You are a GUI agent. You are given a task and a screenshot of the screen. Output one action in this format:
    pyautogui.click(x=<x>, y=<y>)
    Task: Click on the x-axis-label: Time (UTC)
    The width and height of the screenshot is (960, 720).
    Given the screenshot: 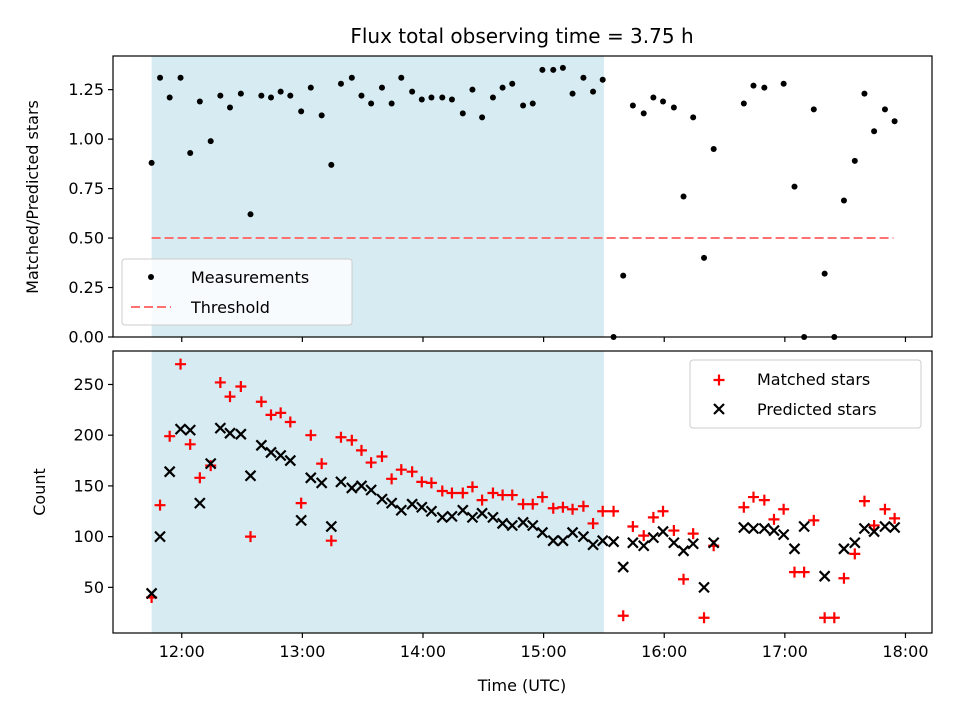 What is the action you would take?
    pyautogui.click(x=521, y=685)
    